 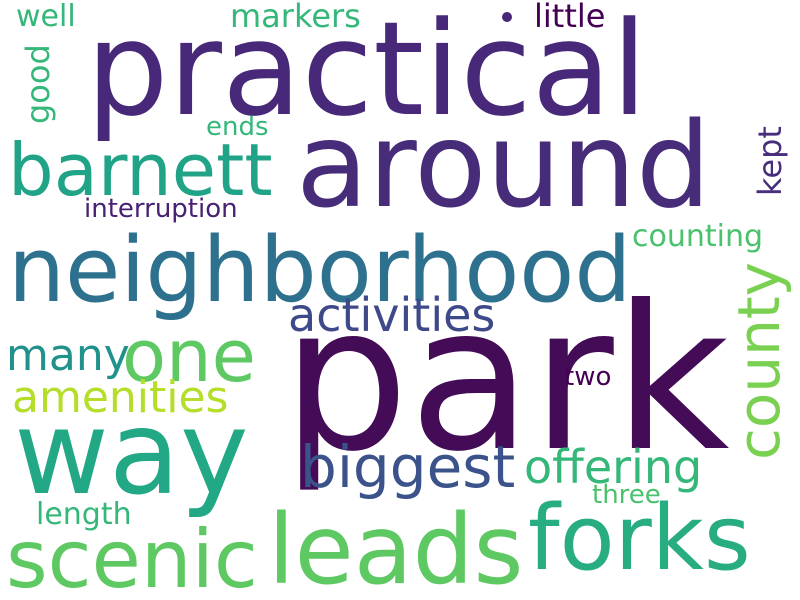 I want to click on word-many: many, so click(x=68, y=355).